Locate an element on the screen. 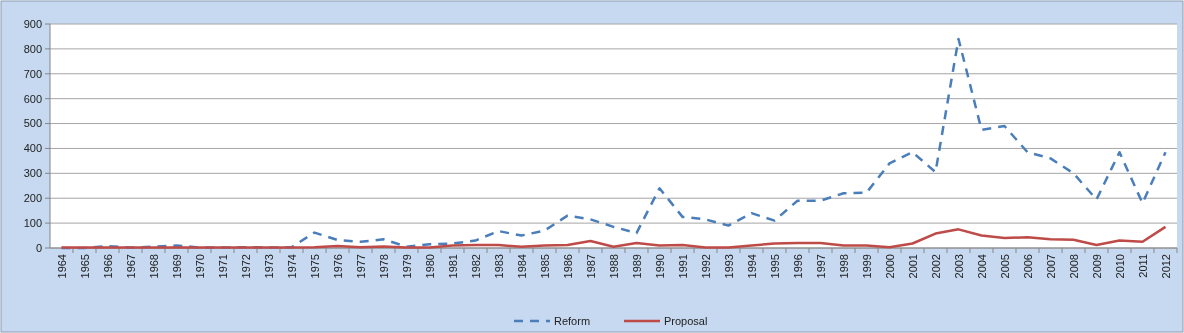 This screenshot has height=333, width=1184. x-tick-label: 2006 is located at coordinates (1027, 266).